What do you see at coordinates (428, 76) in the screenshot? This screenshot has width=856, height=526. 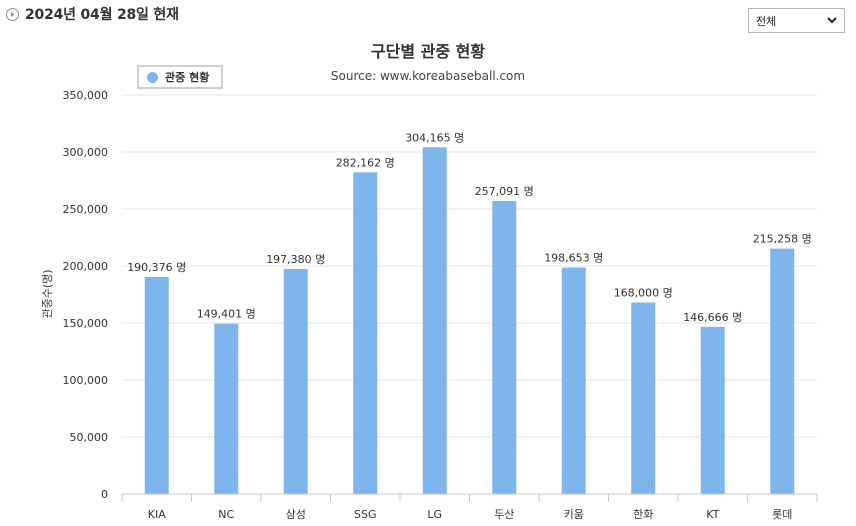 I see `chart-subtitle: Source: www.koreabaseball.com` at bounding box center [428, 76].